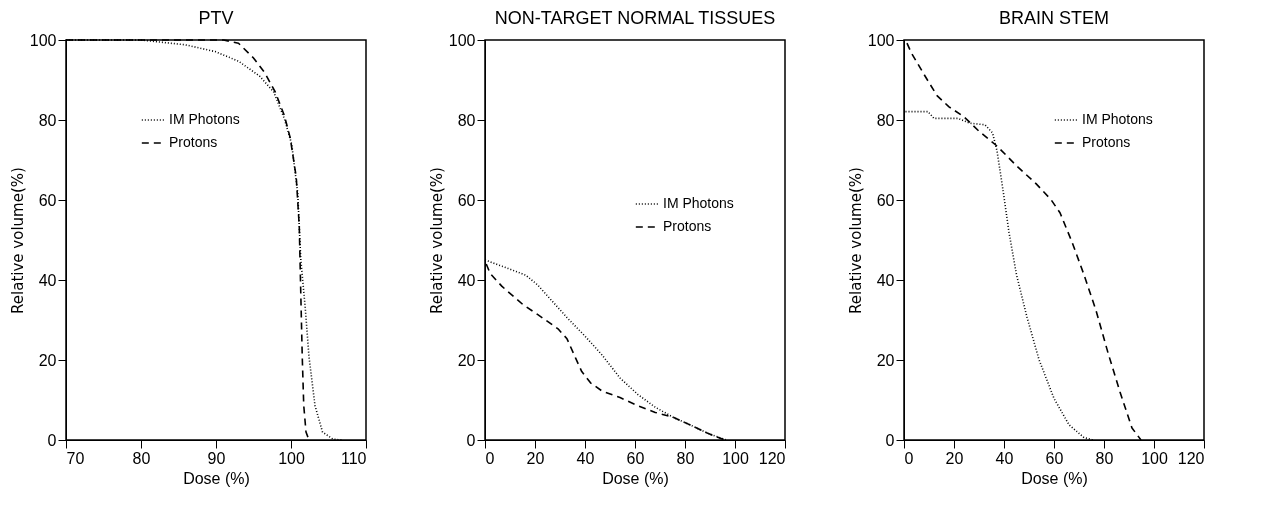 The width and height of the screenshot is (1285, 528). Describe the element at coordinates (216, 458) in the screenshot. I see `x-tick-label: 90` at that location.